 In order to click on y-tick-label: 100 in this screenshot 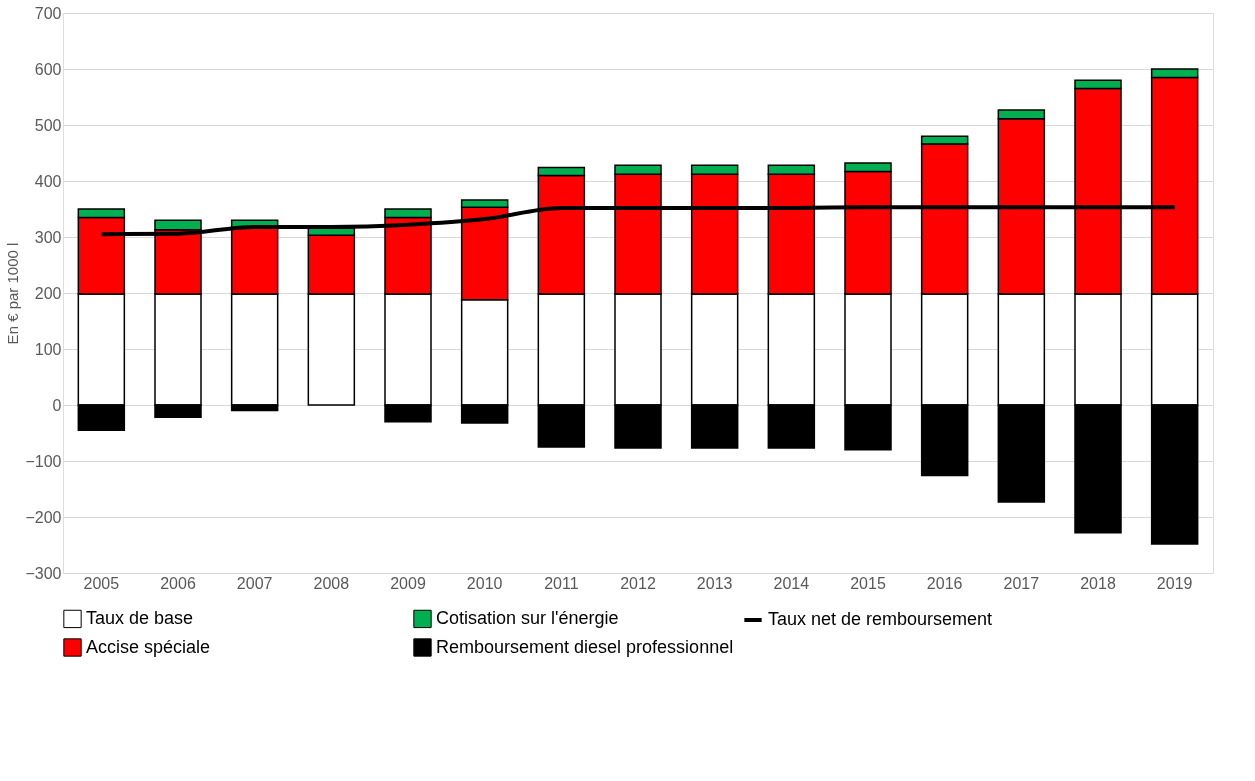, I will do `click(48, 349)`.